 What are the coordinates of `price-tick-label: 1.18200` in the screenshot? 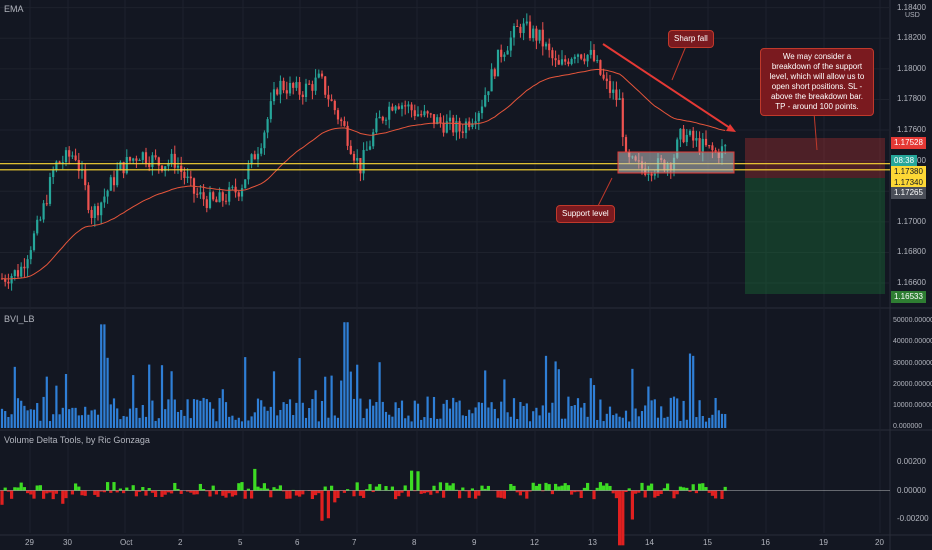 It's located at (911, 38).